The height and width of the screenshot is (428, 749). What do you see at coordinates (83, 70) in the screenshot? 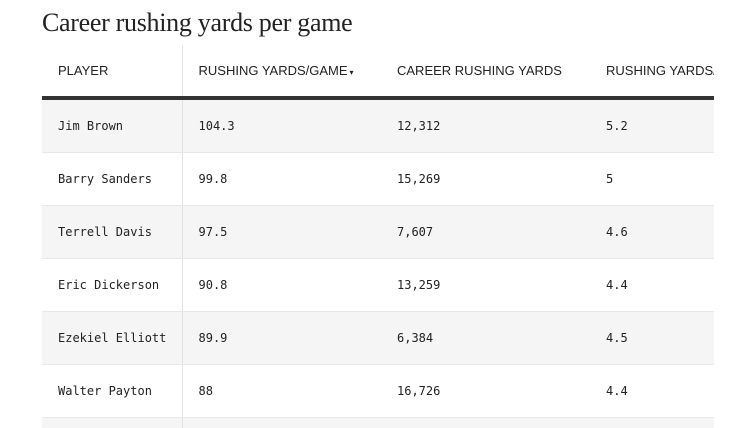
I see `col-label: PLAYER` at bounding box center [83, 70].